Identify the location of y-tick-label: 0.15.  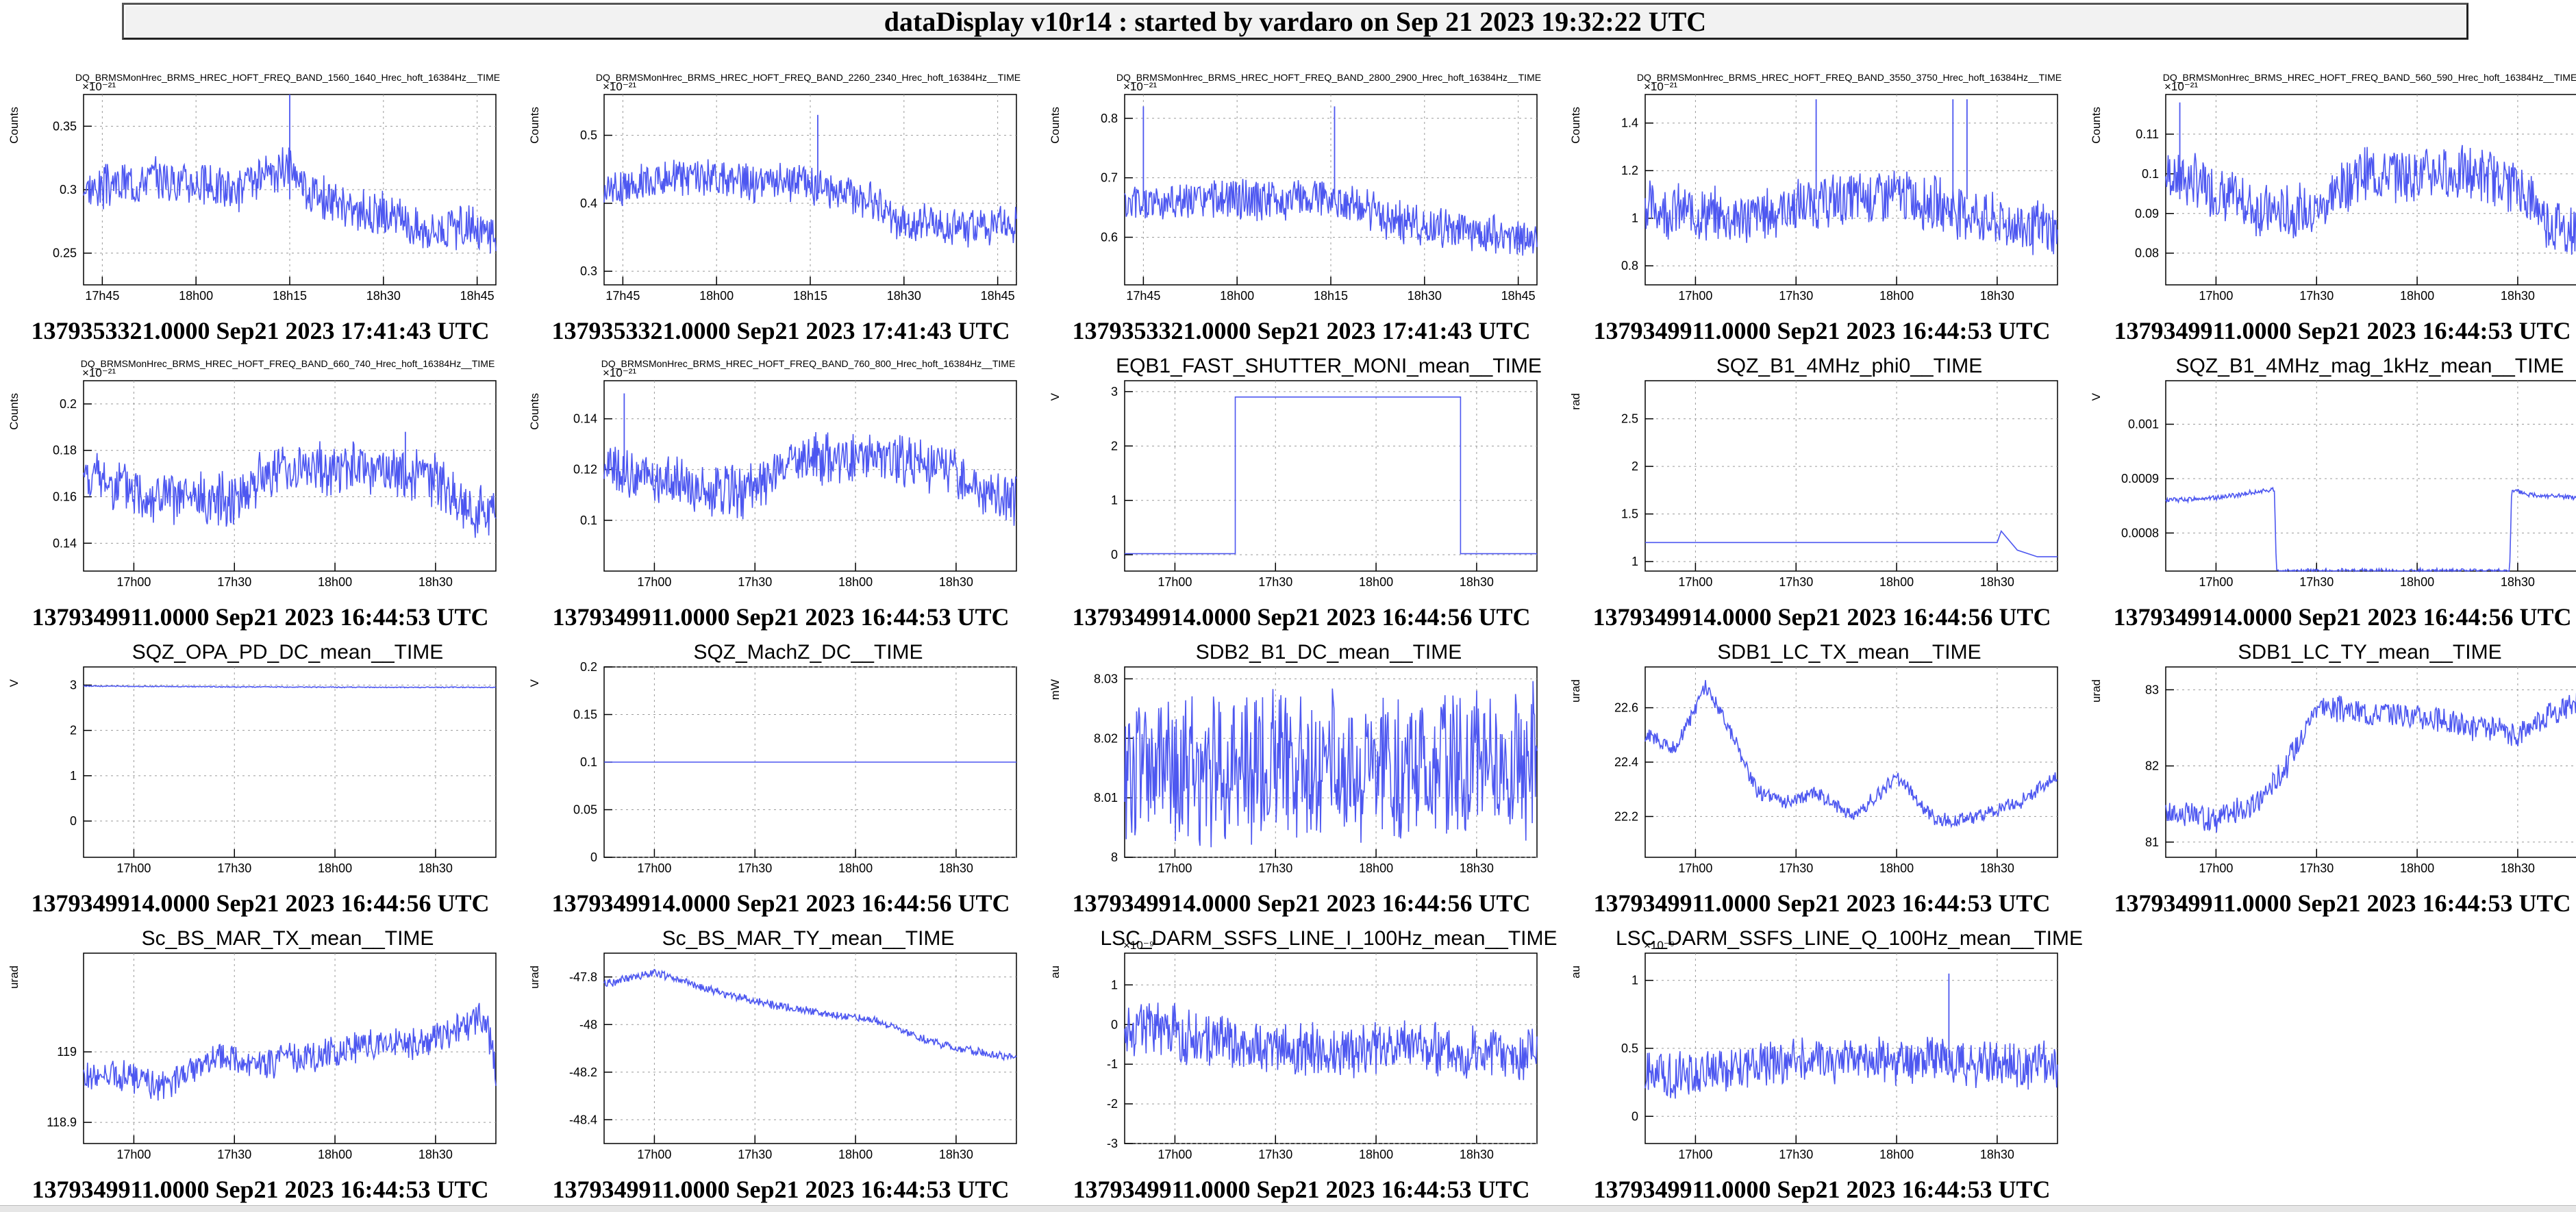
(585, 715).